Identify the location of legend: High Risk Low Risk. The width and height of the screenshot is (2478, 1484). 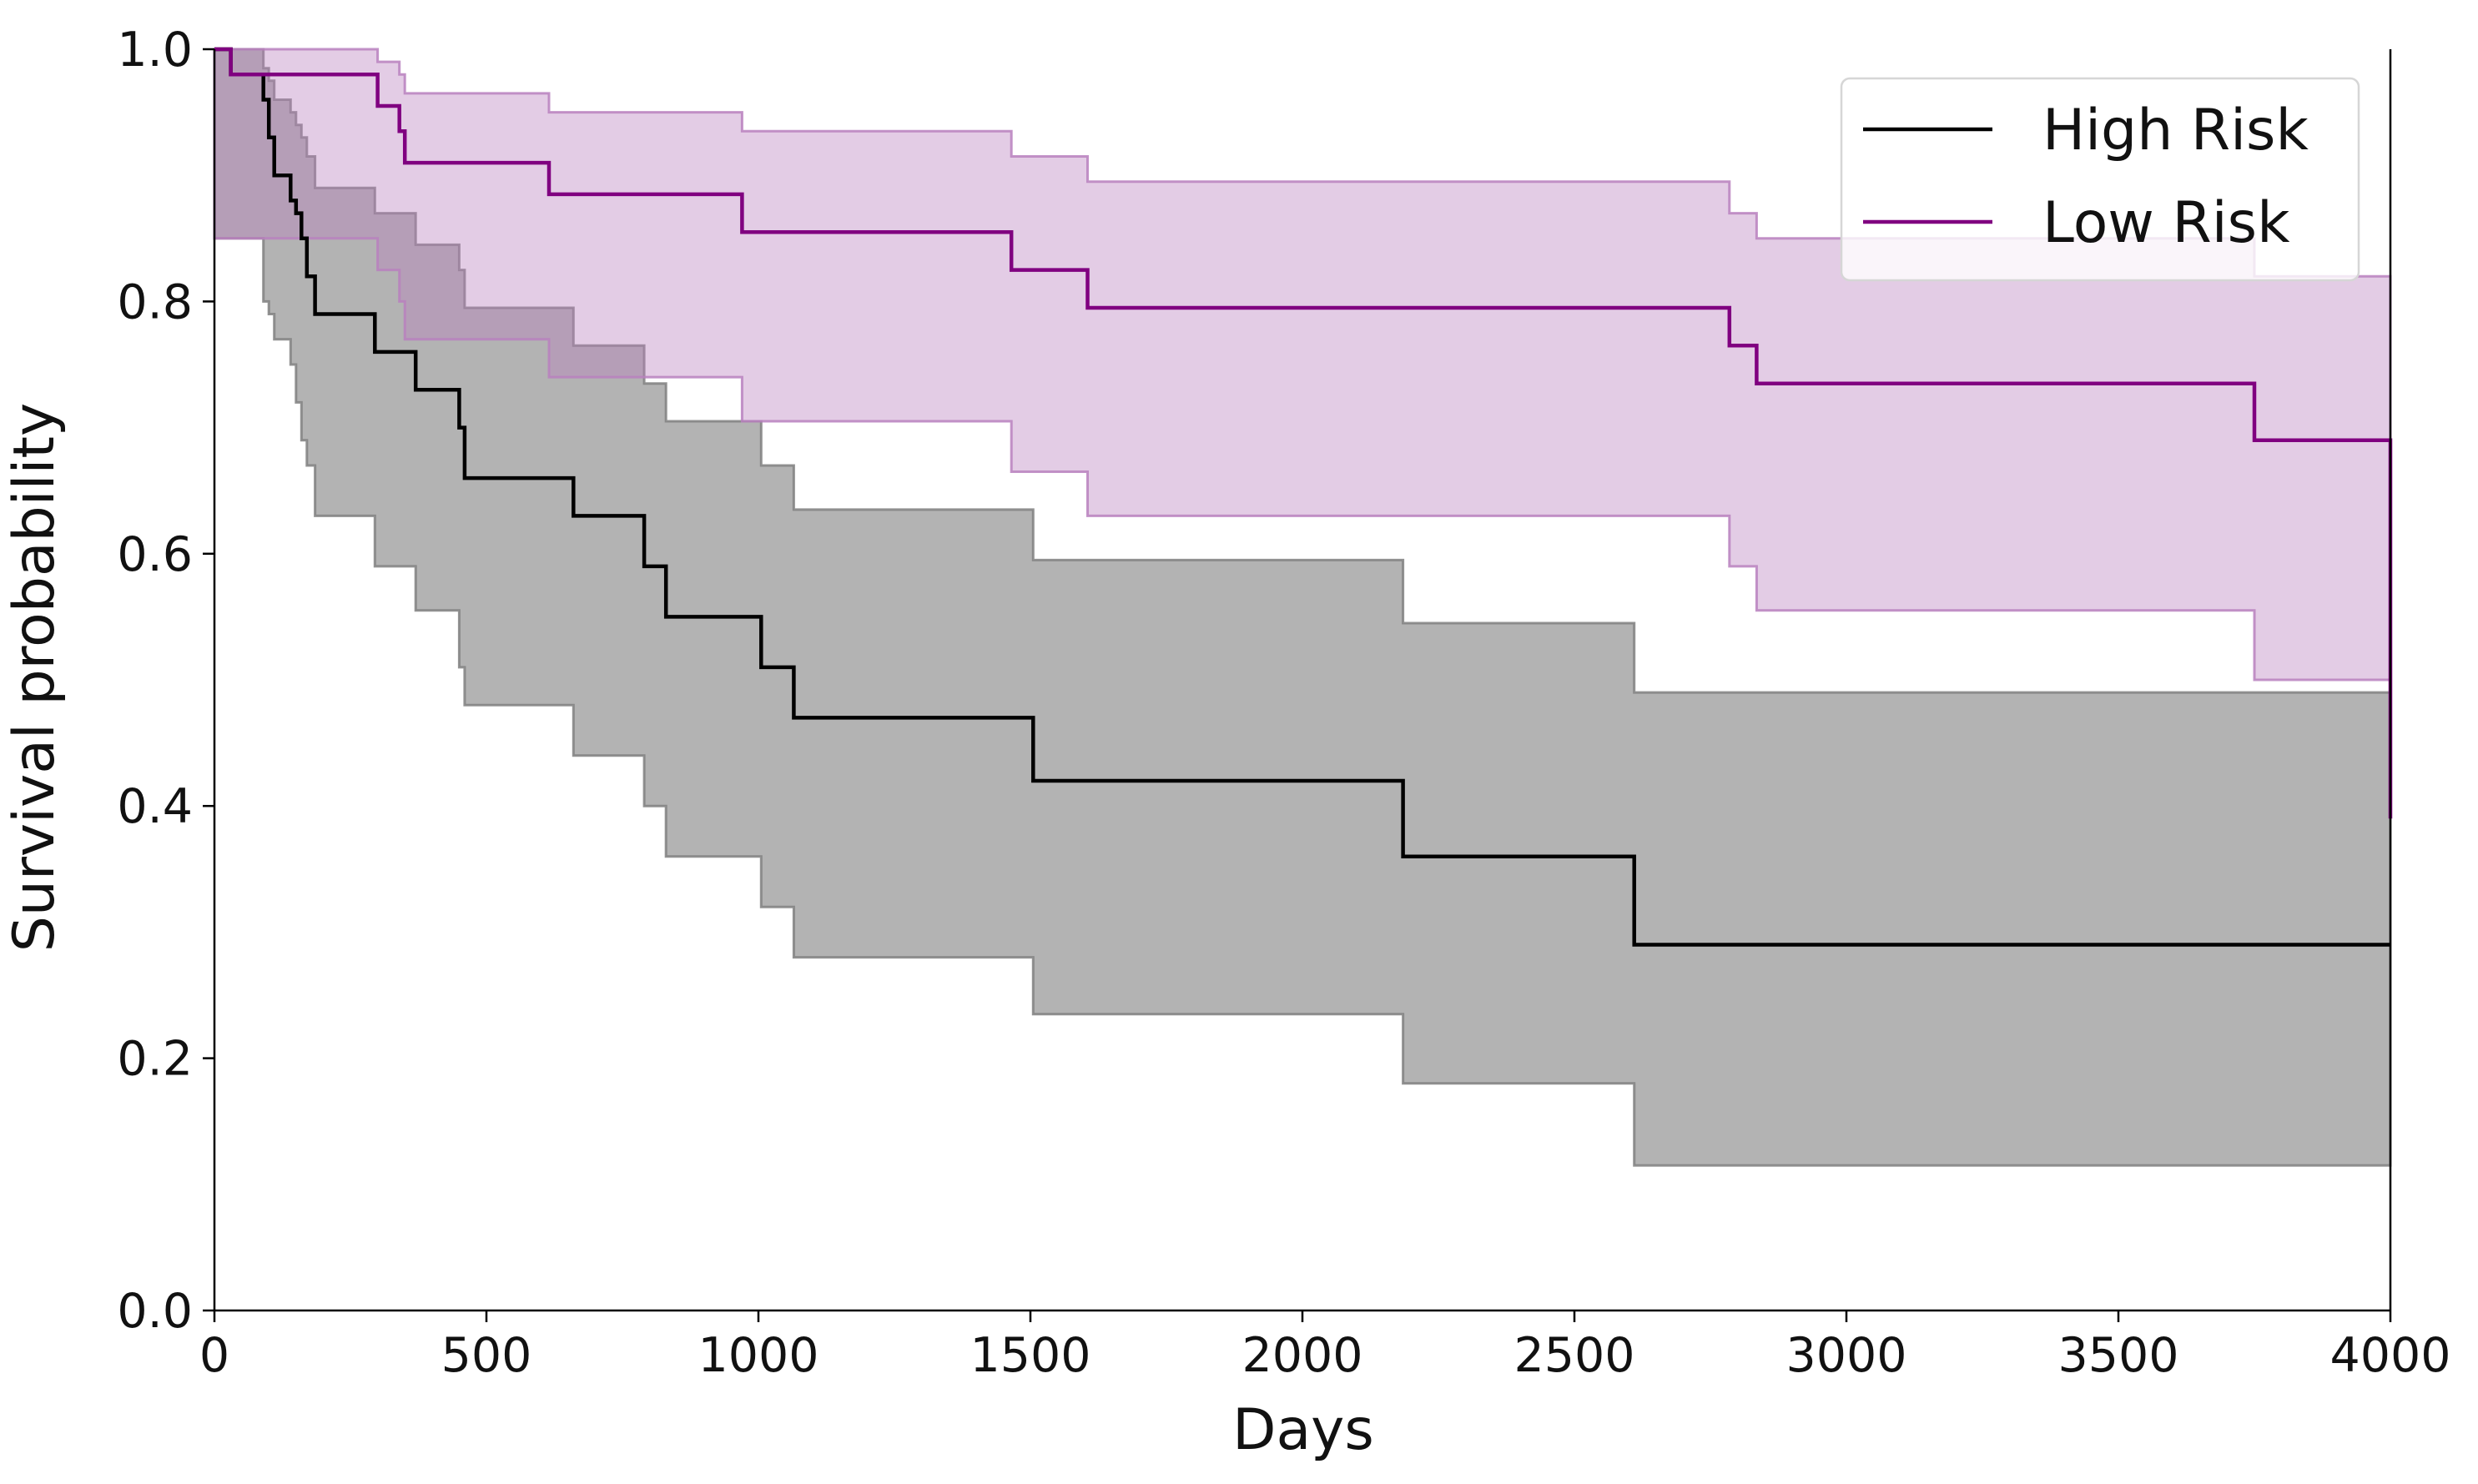
(2100, 179).